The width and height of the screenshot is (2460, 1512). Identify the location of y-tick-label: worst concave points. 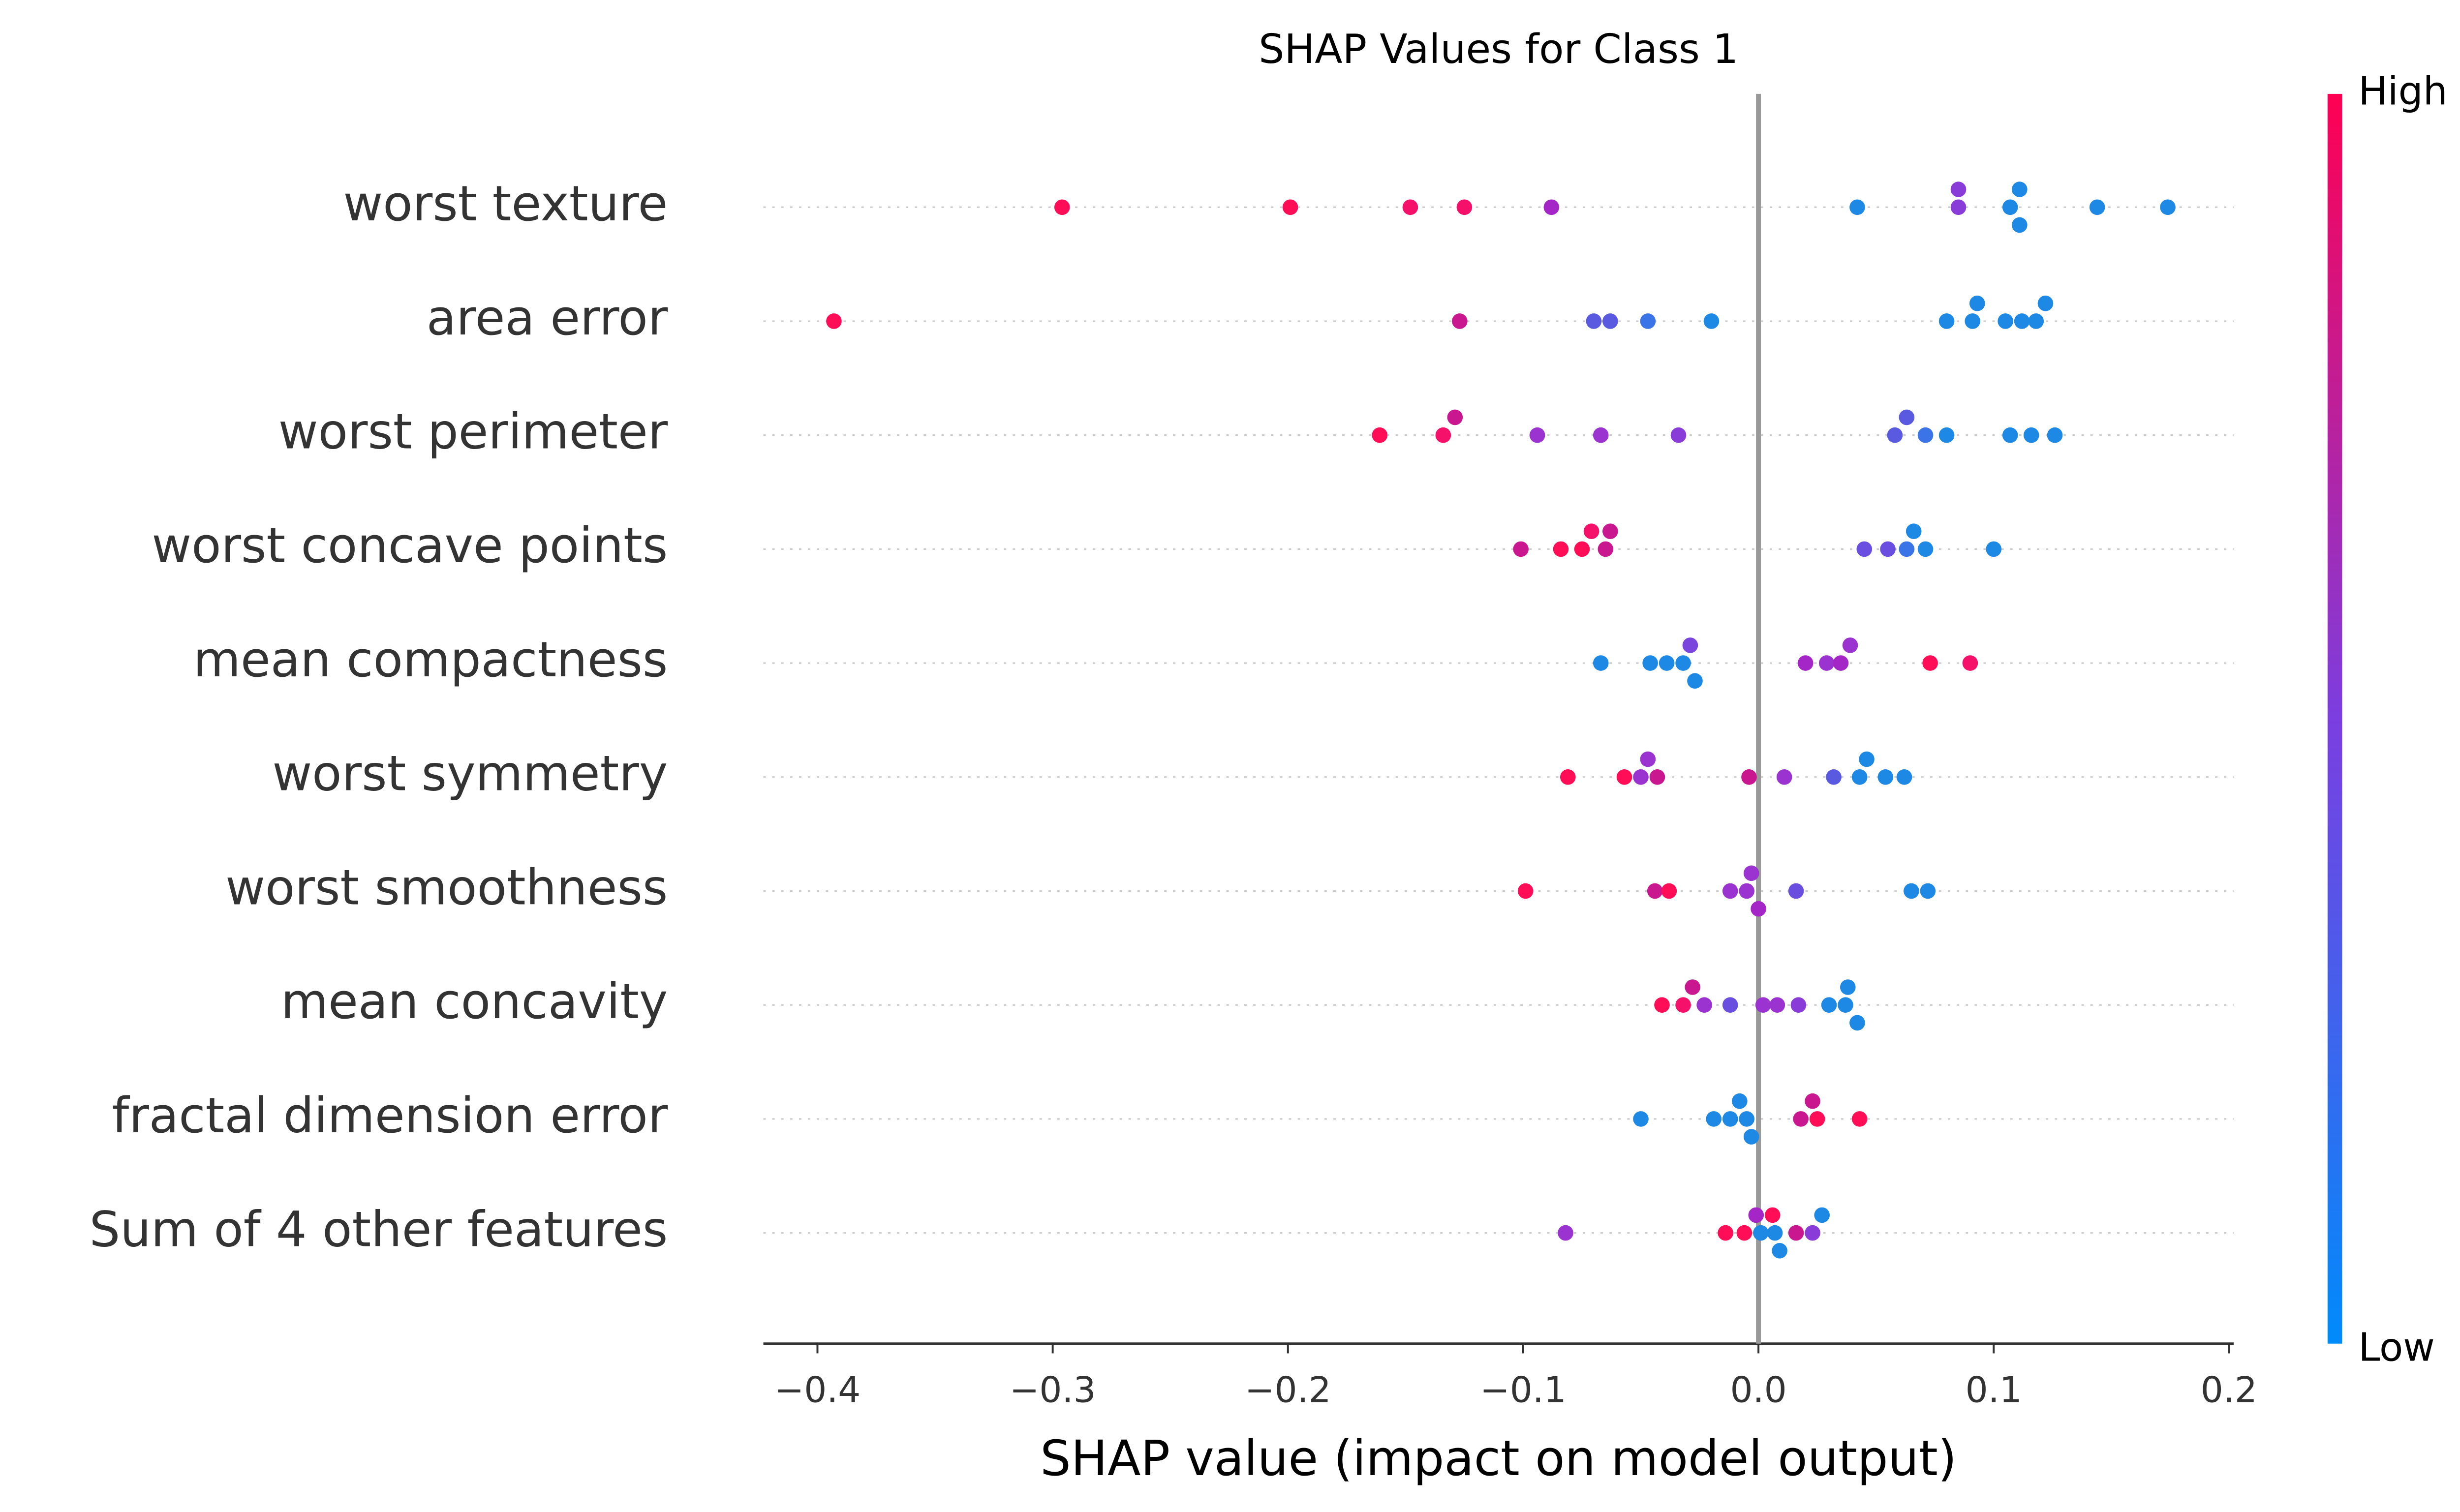
(410, 546).